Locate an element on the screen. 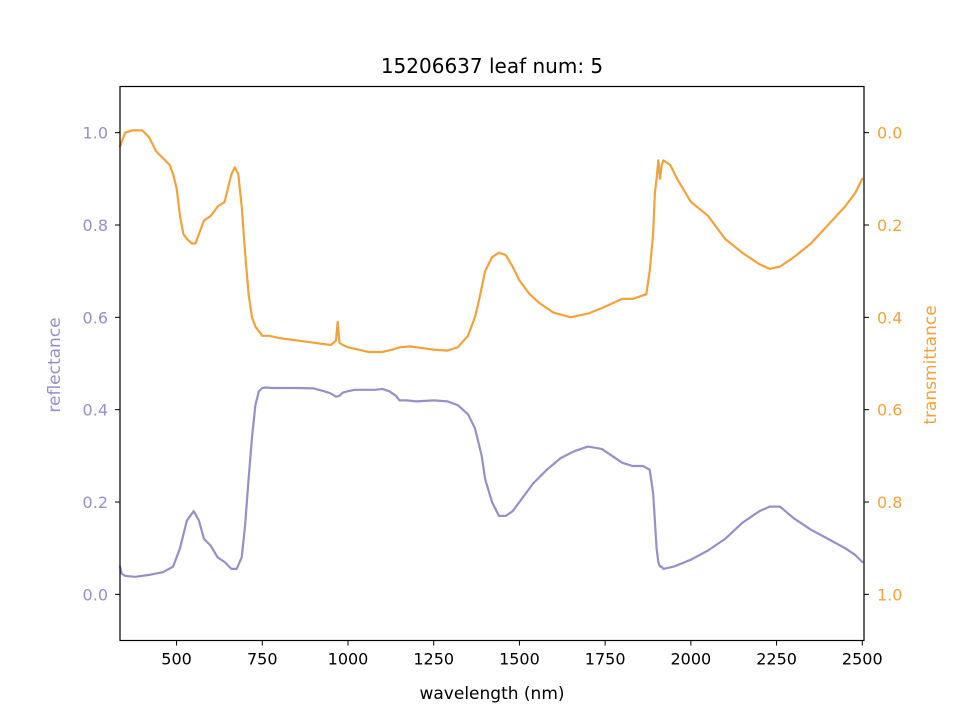  x-tick-label: 1000 is located at coordinates (348, 659).